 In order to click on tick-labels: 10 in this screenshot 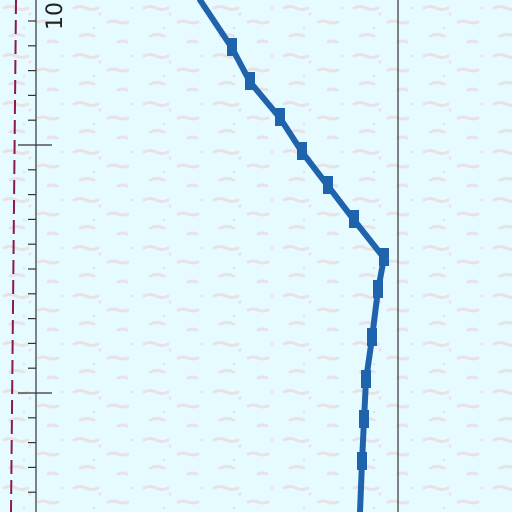, I will do `click(55, 16)`.